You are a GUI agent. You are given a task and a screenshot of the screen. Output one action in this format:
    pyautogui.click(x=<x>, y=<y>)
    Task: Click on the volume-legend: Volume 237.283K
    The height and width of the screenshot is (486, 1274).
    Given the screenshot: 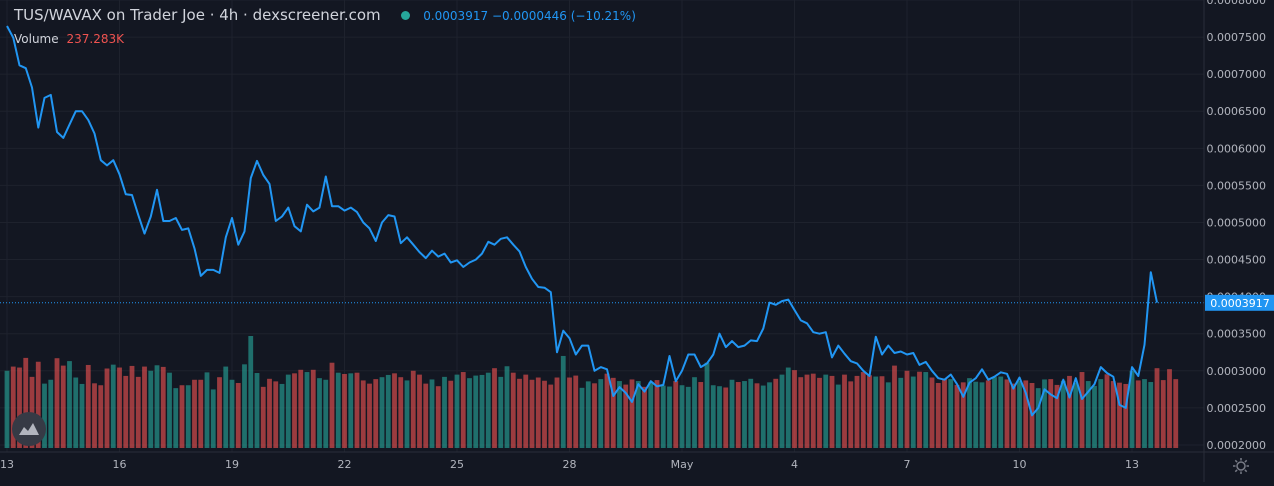 What is the action you would take?
    pyautogui.click(x=69, y=39)
    